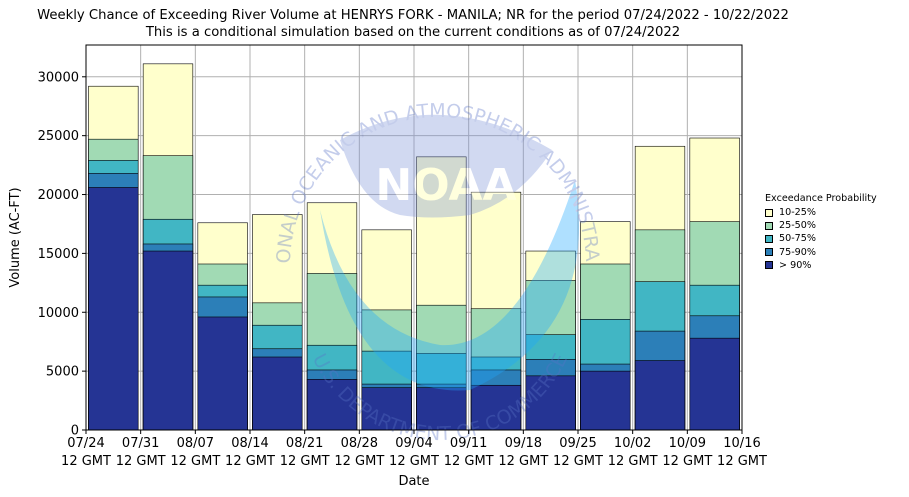  Describe the element at coordinates (797, 239) in the screenshot. I see `legend-label: 50-75%` at that location.